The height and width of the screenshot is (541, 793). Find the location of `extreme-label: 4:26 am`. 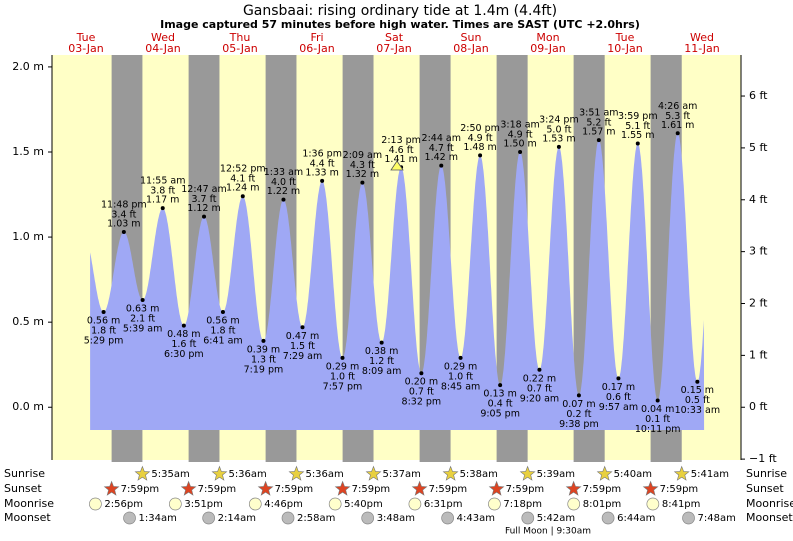

extreme-label: 4:26 am is located at coordinates (677, 106).